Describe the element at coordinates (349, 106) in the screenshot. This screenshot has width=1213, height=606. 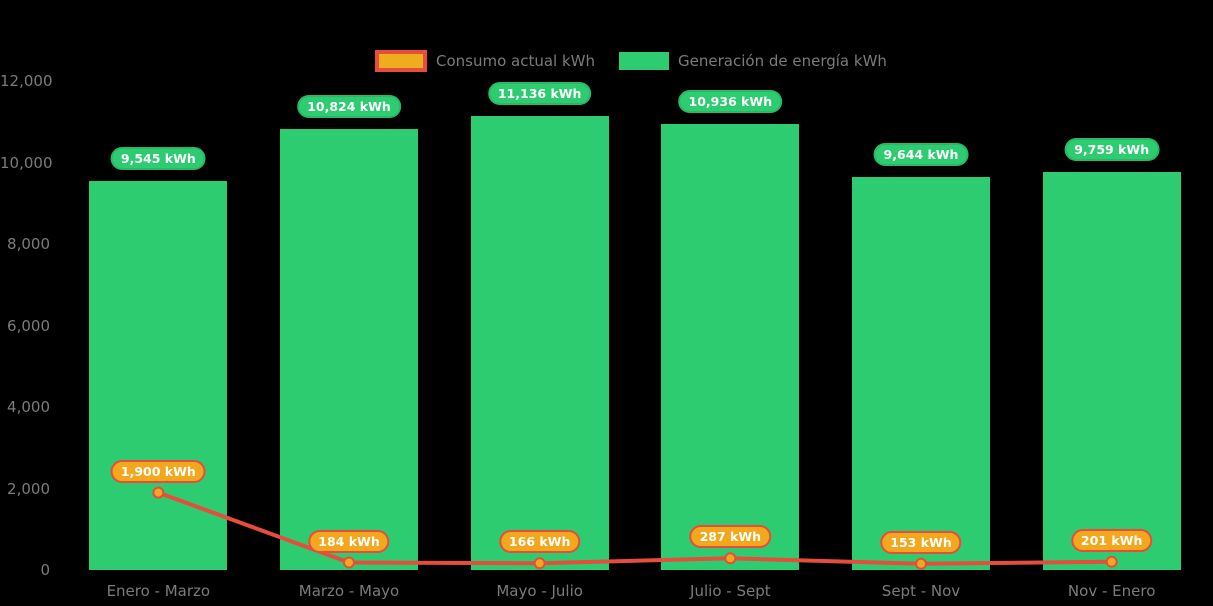
I see `bar-value-label: 10,824 kWh` at that location.